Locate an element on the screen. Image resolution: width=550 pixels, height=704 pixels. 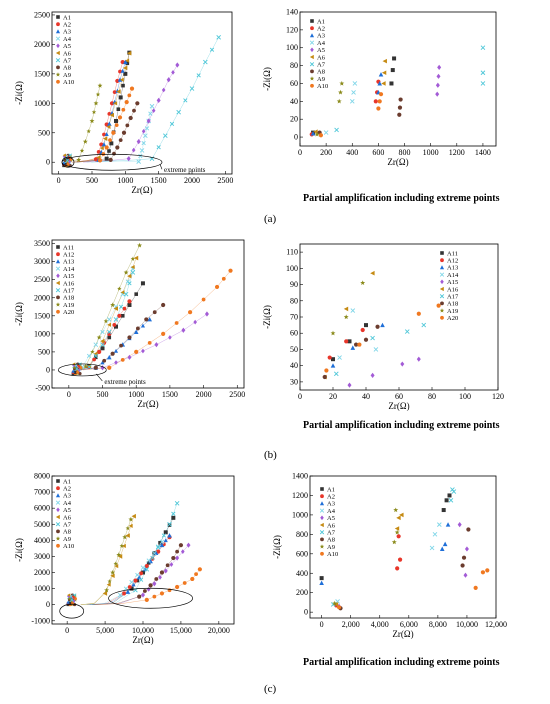
y-tick-label: 1400 is located at coordinates (300, 476).